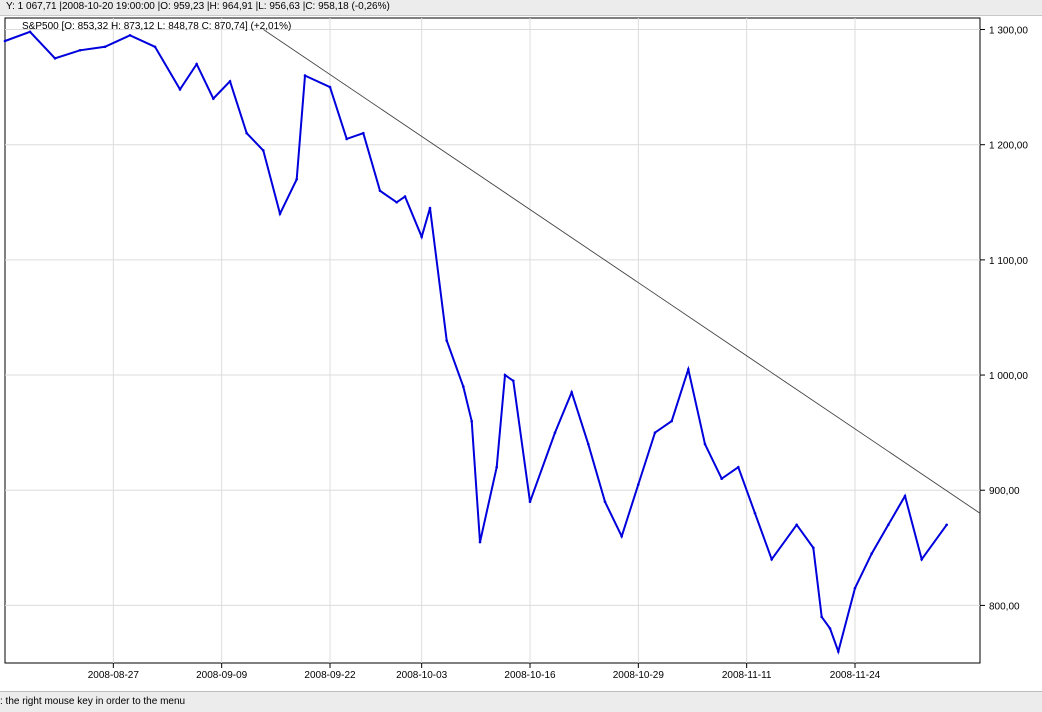 The height and width of the screenshot is (712, 1042). What do you see at coordinates (747, 675) in the screenshot?
I see `x-tick-label: 2008-11-11` at bounding box center [747, 675].